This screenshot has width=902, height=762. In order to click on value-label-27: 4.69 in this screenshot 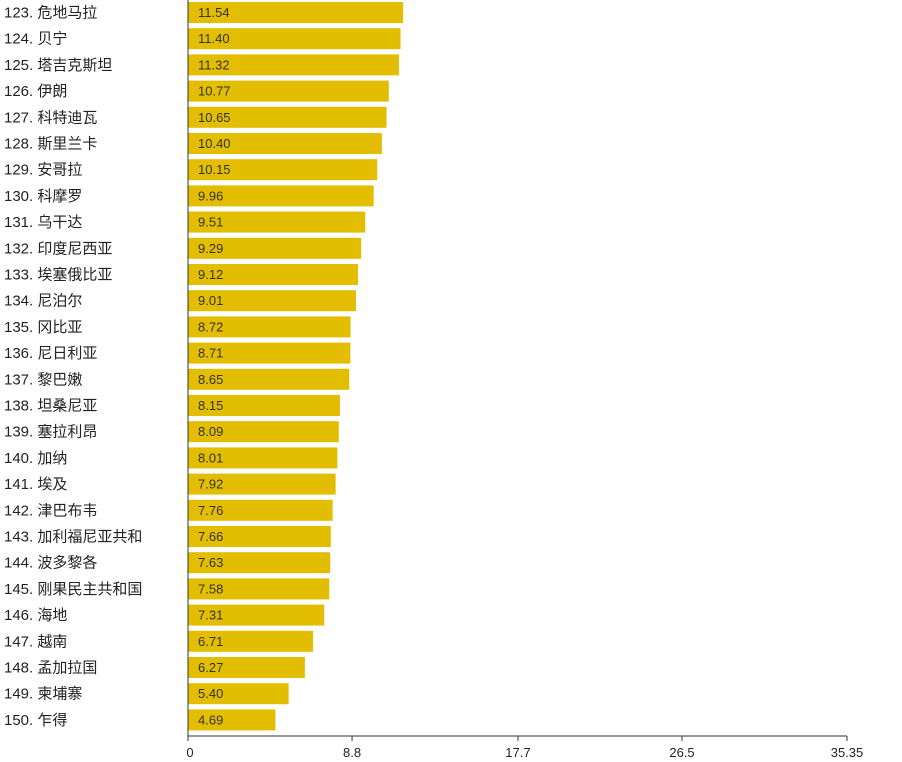, I will do `click(210, 719)`.